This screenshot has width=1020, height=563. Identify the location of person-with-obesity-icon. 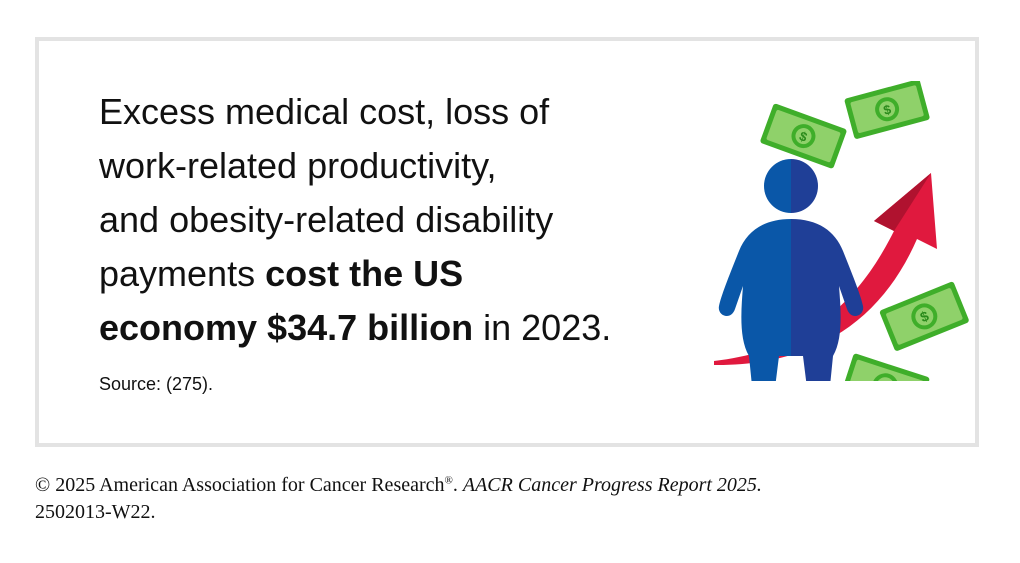
(791, 270).